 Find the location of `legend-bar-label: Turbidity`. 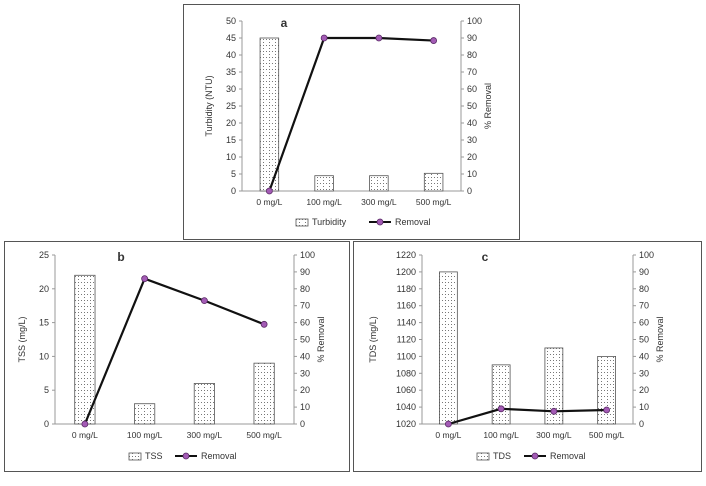

legend-bar-label: Turbidity is located at coordinates (329, 222).